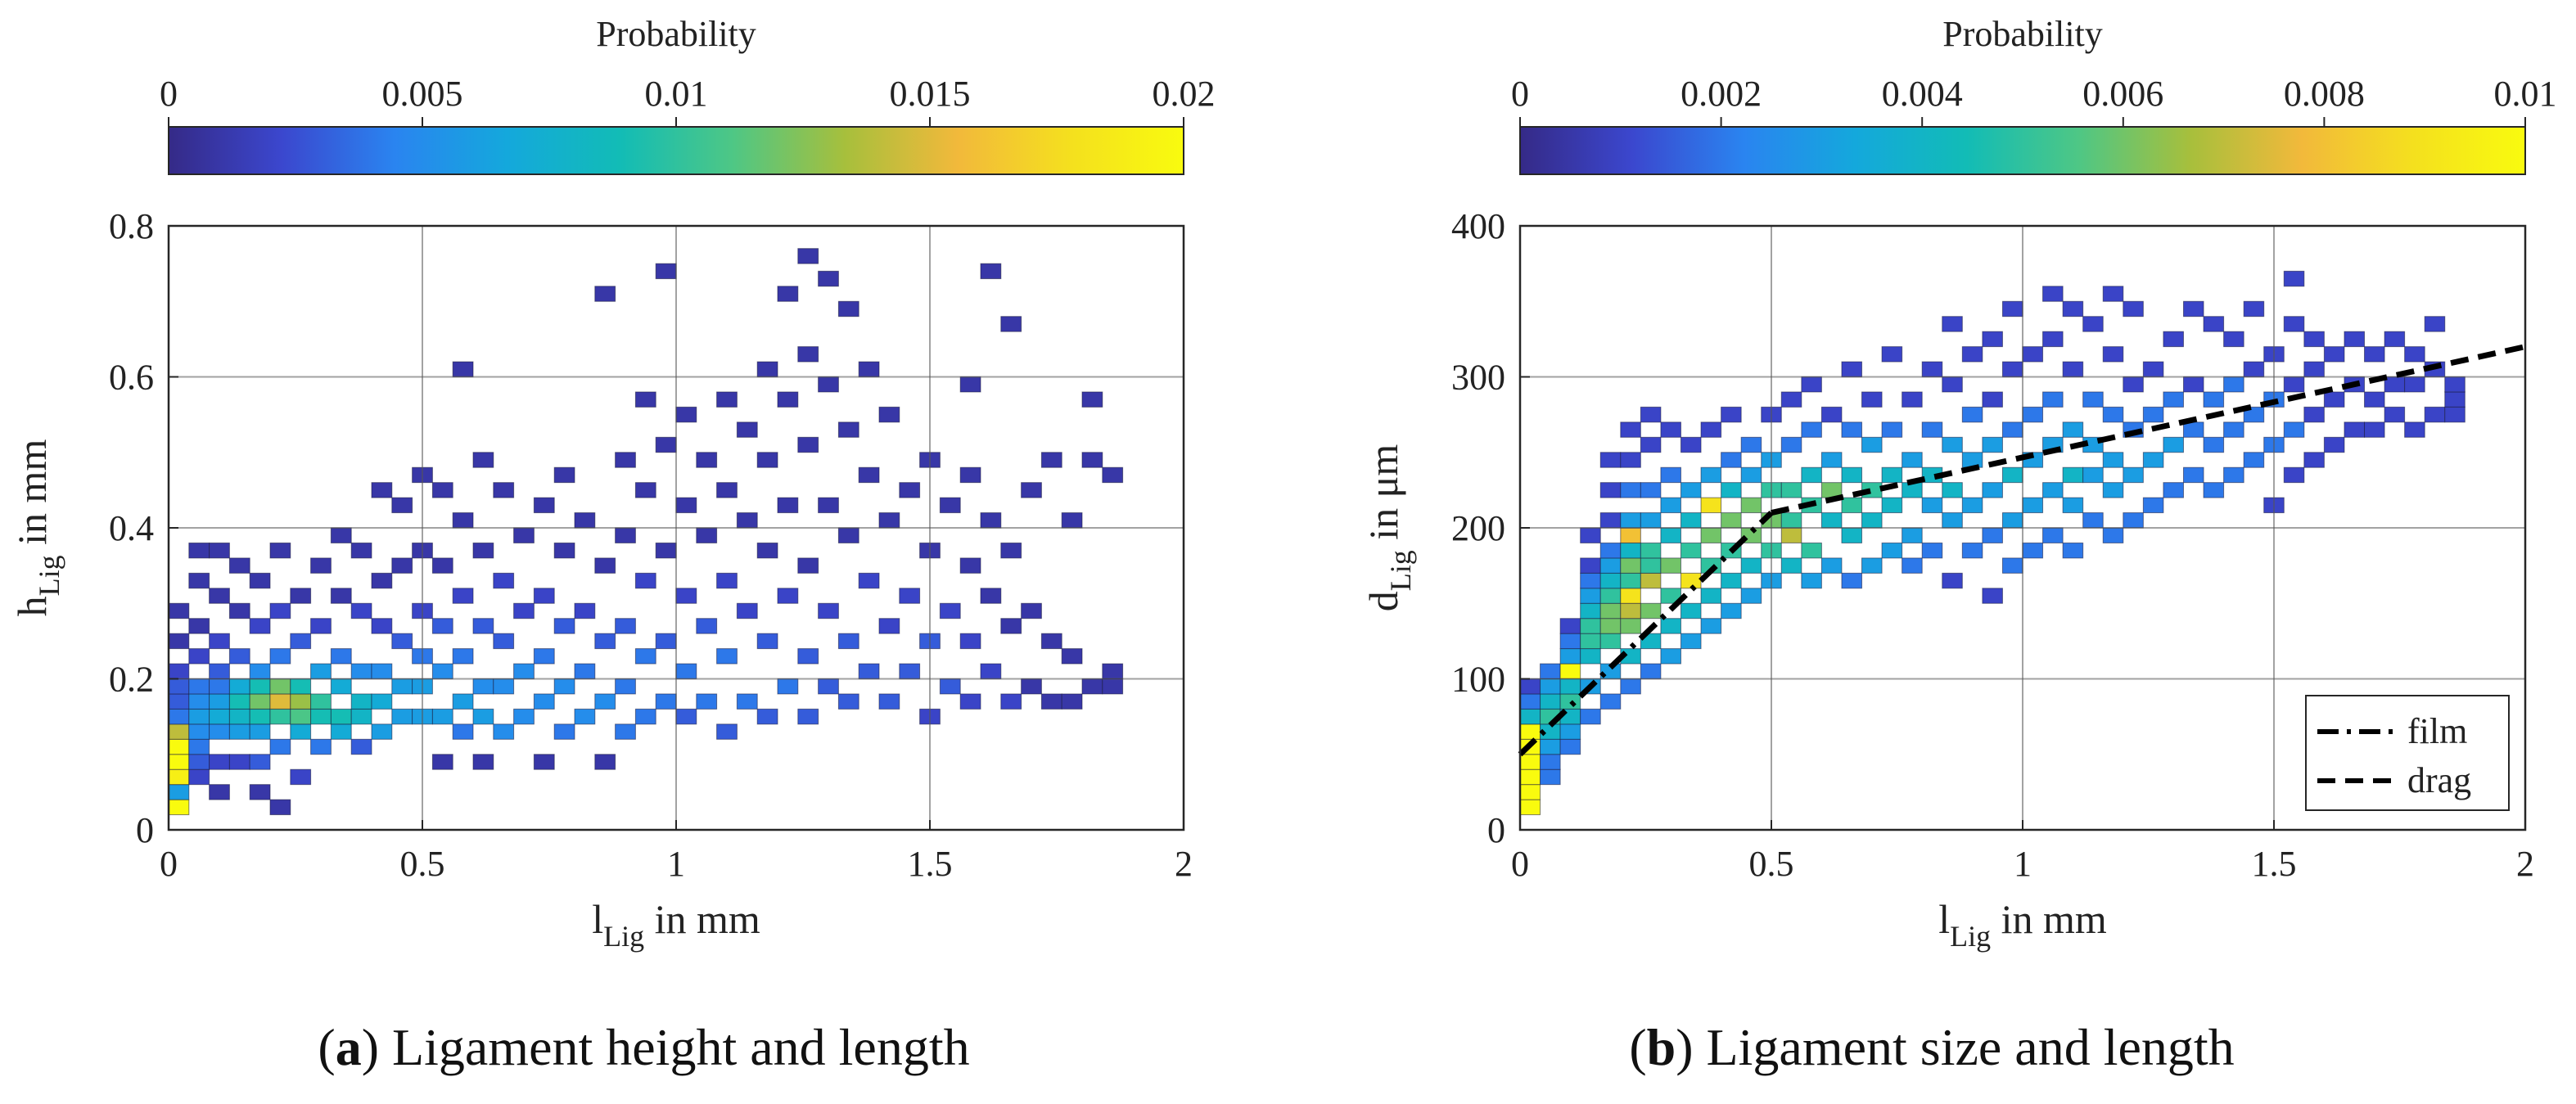  Describe the element at coordinates (676, 150) in the screenshot. I see `colorbar-gradient` at that location.